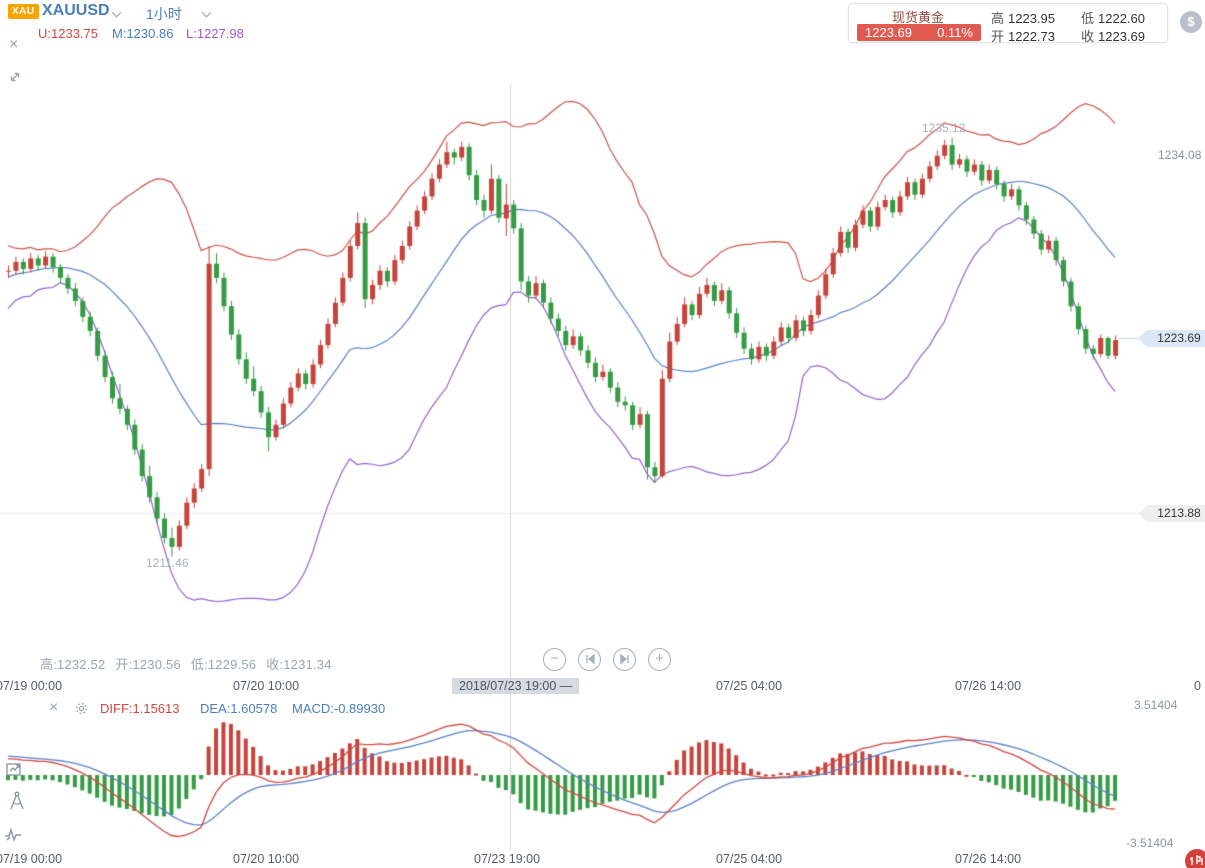 Image resolution: width=1205 pixels, height=868 pixels. Describe the element at coordinates (1023, 36) in the screenshot. I see `day-open: 开 1222.73` at that location.